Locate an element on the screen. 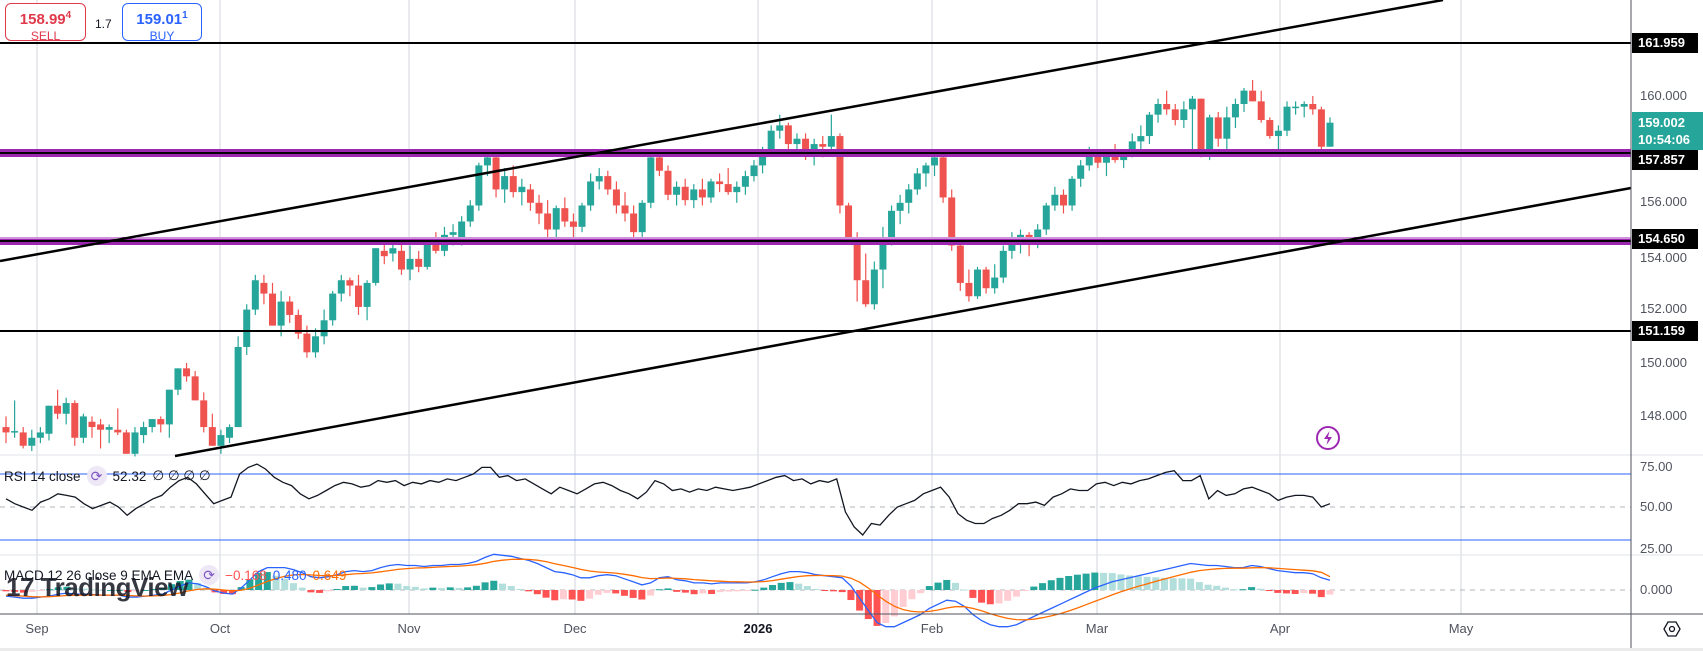  rsi-tick: 25.00 is located at coordinates (1656, 548).